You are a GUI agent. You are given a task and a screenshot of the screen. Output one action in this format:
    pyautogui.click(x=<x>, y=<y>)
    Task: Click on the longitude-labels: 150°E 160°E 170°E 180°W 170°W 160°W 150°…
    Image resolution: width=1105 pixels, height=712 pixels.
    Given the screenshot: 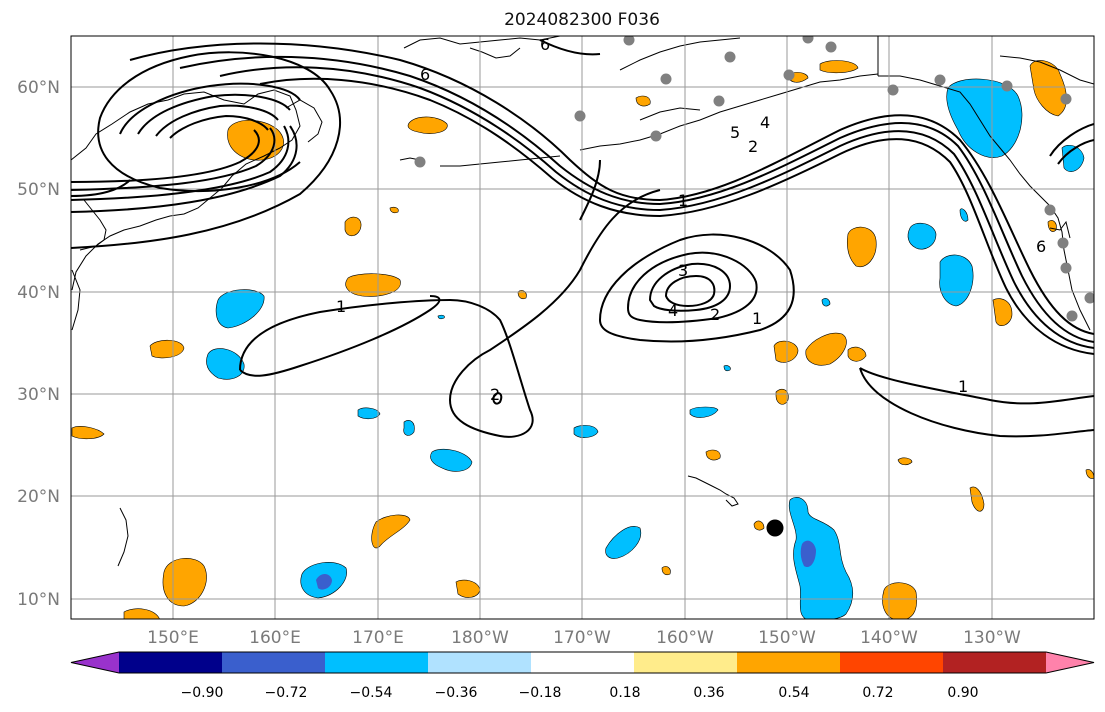 What is the action you would take?
    pyautogui.click(x=584, y=638)
    